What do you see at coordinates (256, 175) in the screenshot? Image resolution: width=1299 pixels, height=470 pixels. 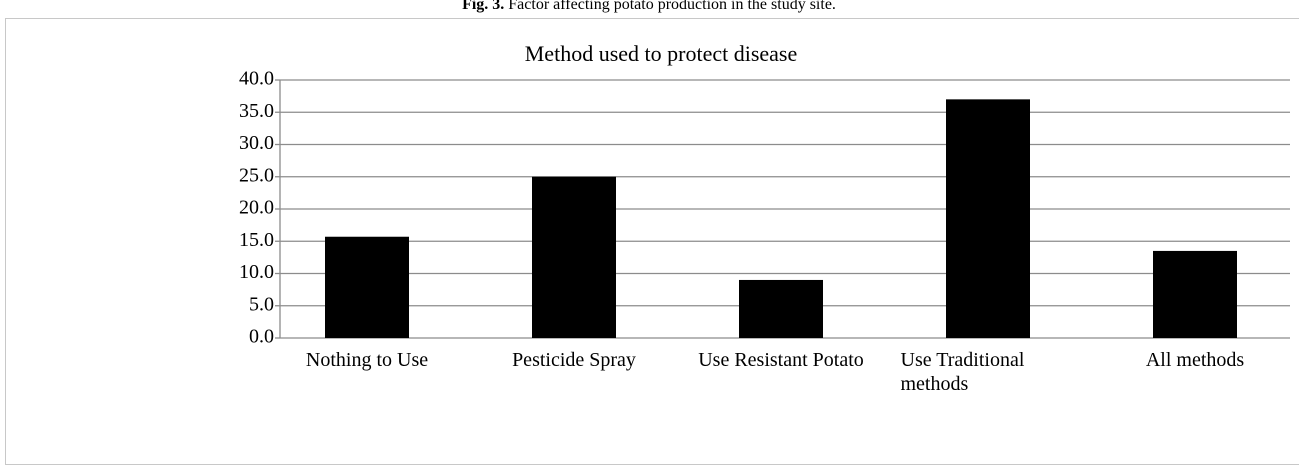 I see `y-tick-label: 25.0` at bounding box center [256, 175].